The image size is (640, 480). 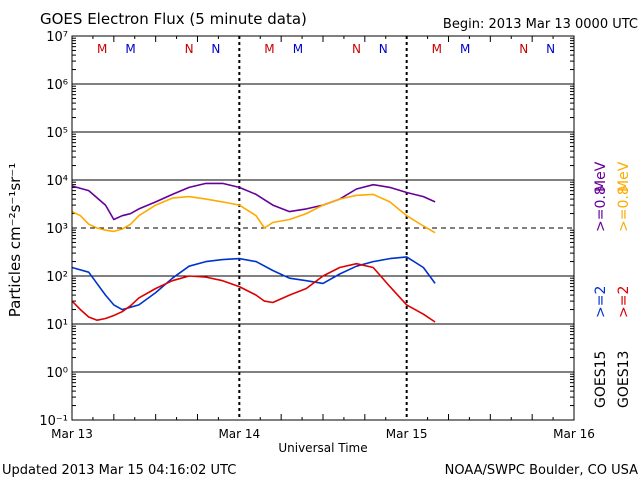 I want to click on legend-label: GOES15, so click(x=601, y=379).